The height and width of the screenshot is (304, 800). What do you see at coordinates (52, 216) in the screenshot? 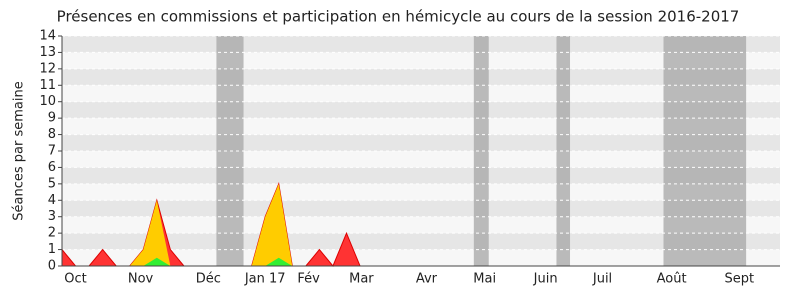
I see `y-tick-label: 3` at bounding box center [52, 216].